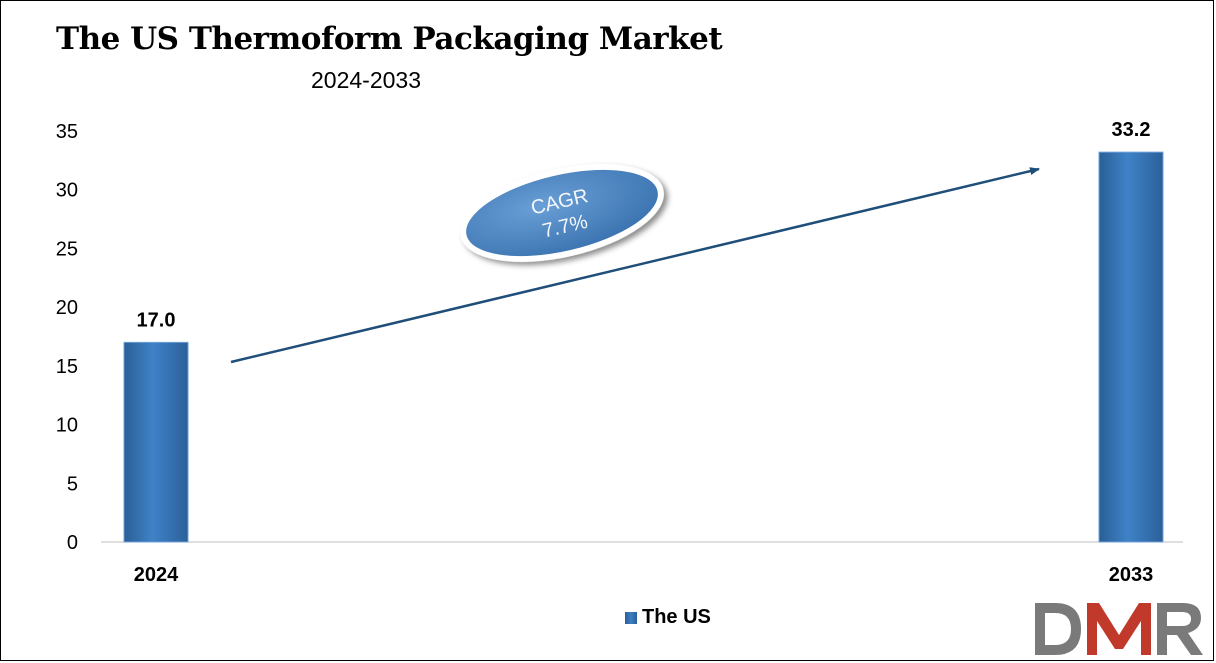  Describe the element at coordinates (67, 132) in the screenshot. I see `y-tick-label: 35` at that location.